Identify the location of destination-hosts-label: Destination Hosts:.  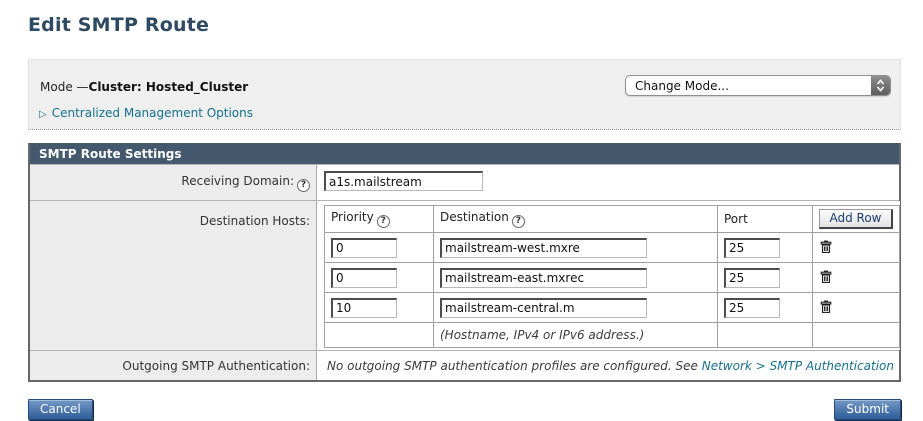
(254, 221).